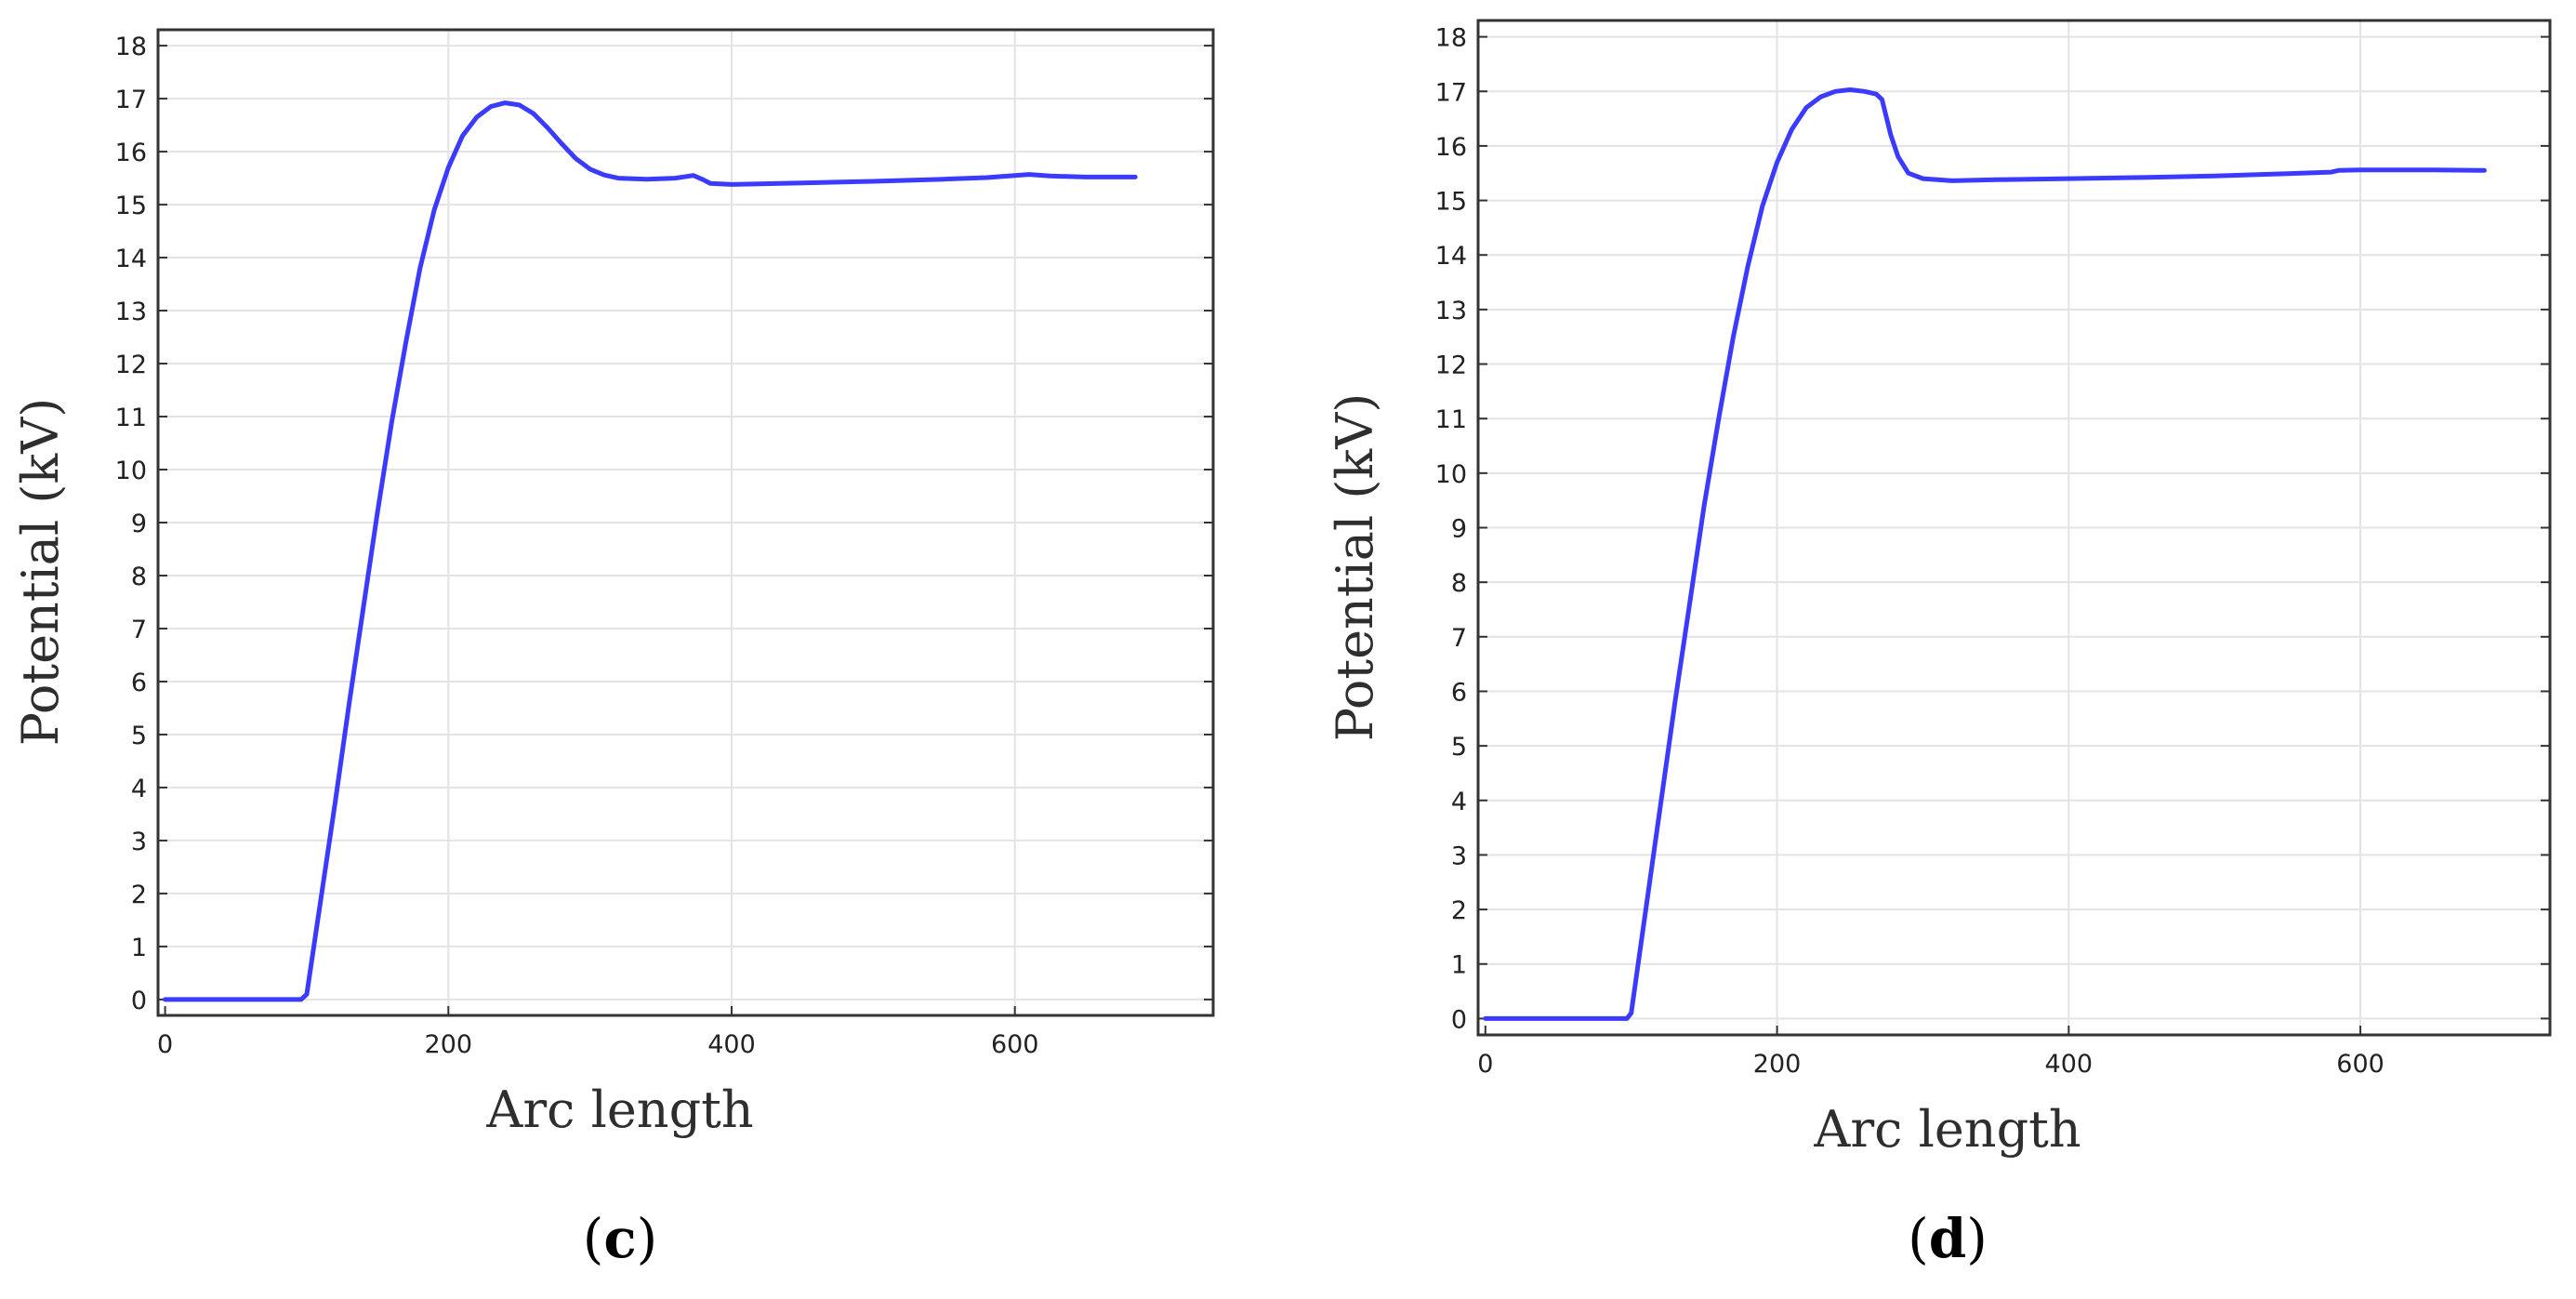  I want to click on panel-label-letter: d, so click(1948, 1238).